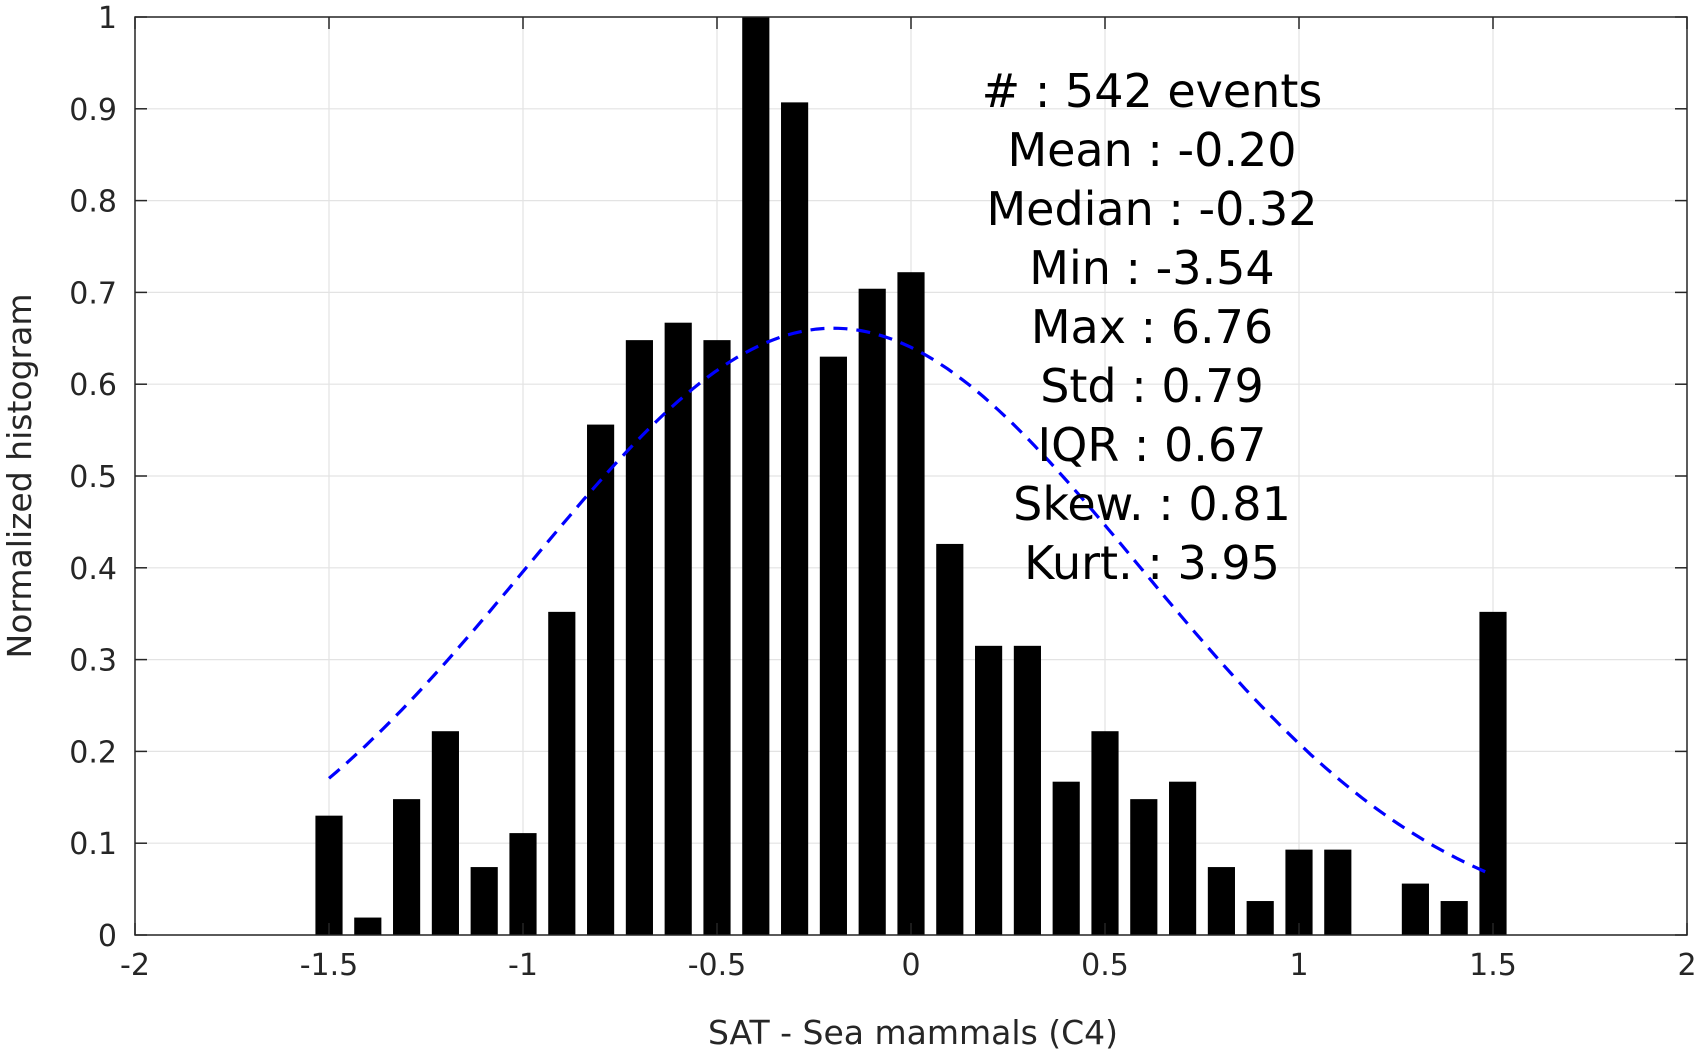 Image resolution: width=1703 pixels, height=1057 pixels. Describe the element at coordinates (1242, 209) in the screenshot. I see `stat-value: : -0.32` at that location.